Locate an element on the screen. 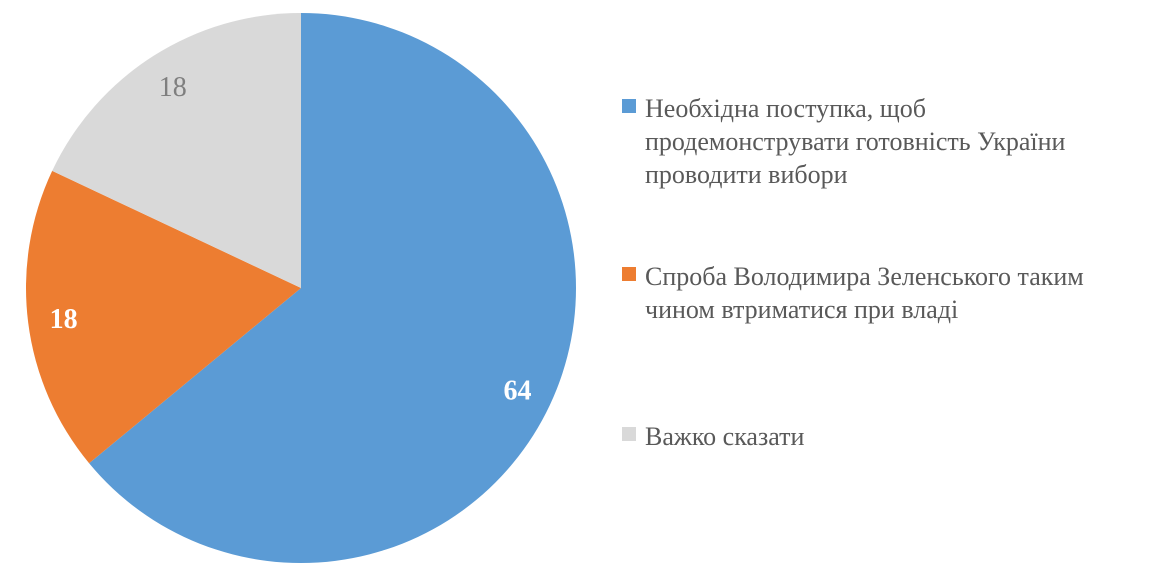 Image resolution: width=1163 pixels, height=586 pixels. legend-label-hard-to-say: Важко сказати is located at coordinates (725, 436).